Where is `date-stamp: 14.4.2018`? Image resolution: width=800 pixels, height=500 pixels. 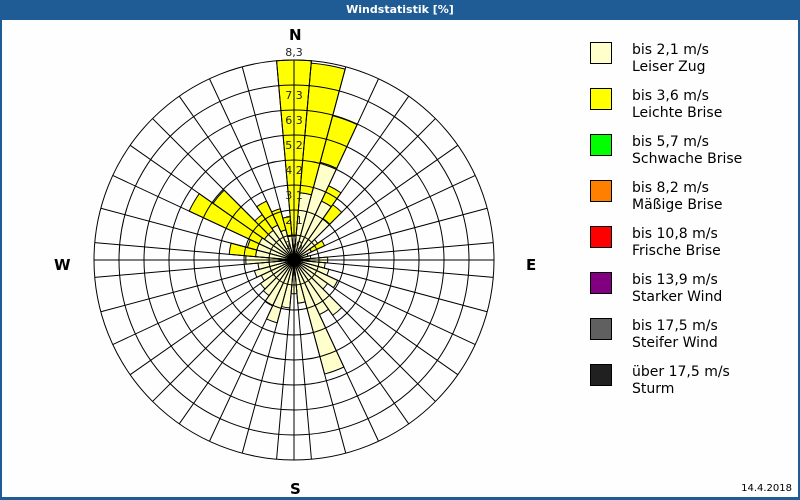
date-stamp: 14.4.2018 is located at coordinates (766, 488).